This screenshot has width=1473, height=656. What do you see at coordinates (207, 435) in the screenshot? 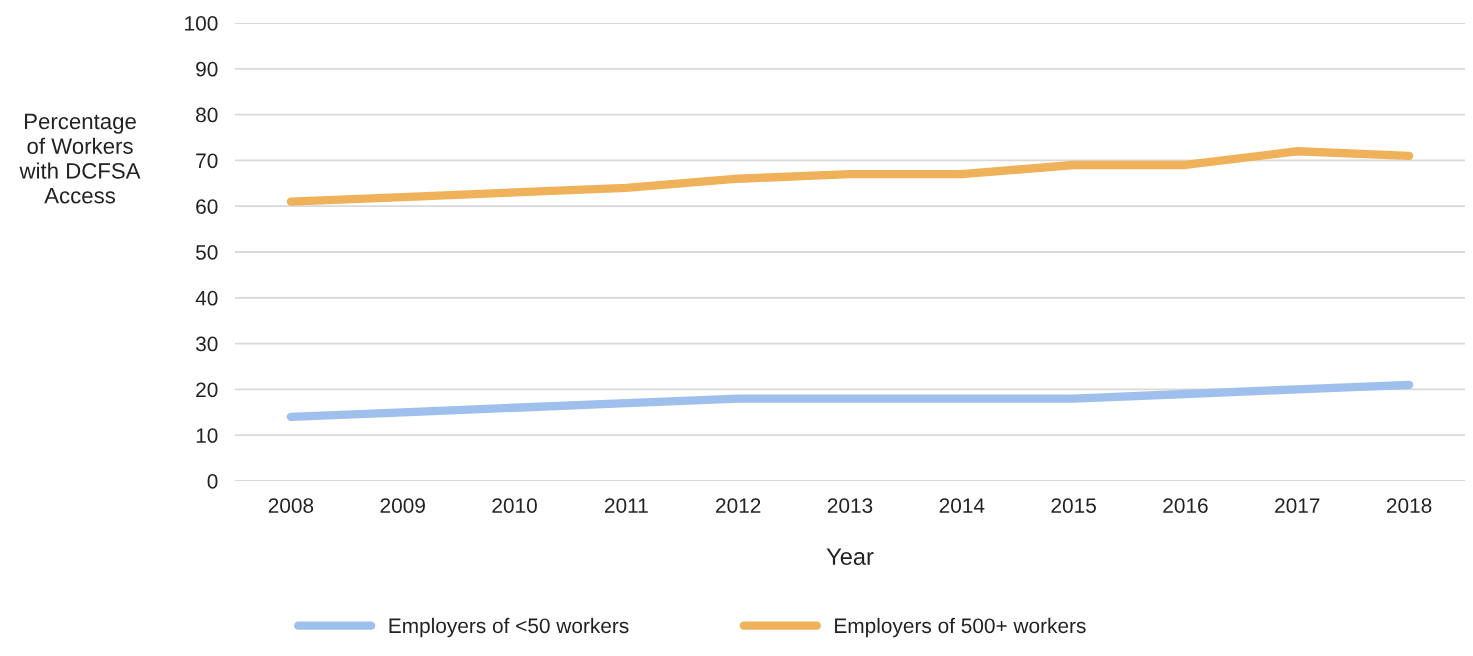
I see `y-tick-label: 10` at bounding box center [207, 435].